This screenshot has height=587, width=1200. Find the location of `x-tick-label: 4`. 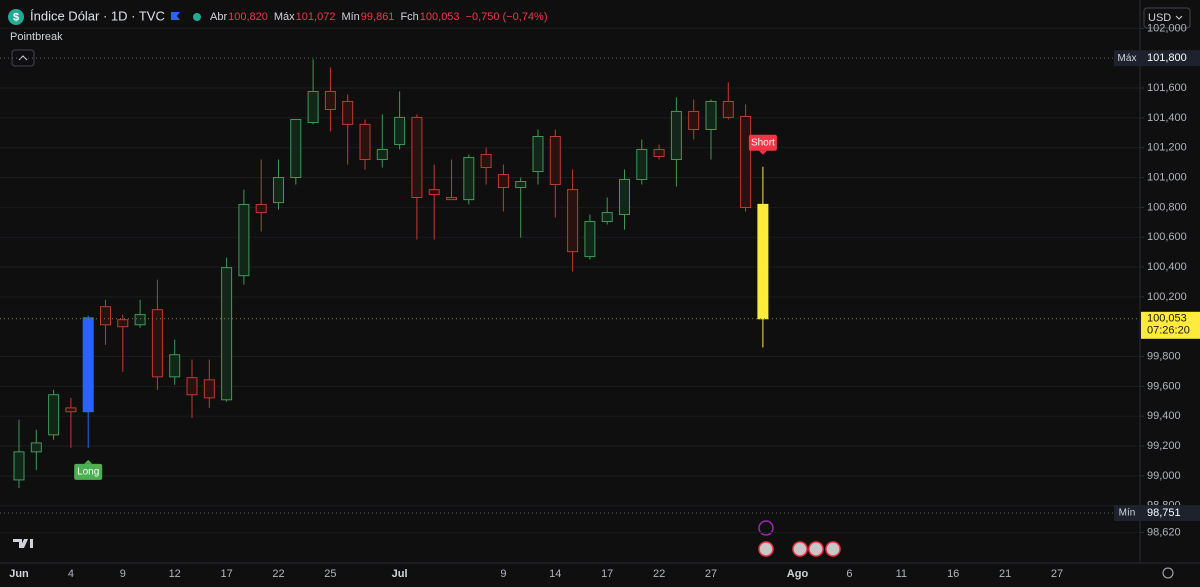

x-tick-label: 4 is located at coordinates (71, 574).